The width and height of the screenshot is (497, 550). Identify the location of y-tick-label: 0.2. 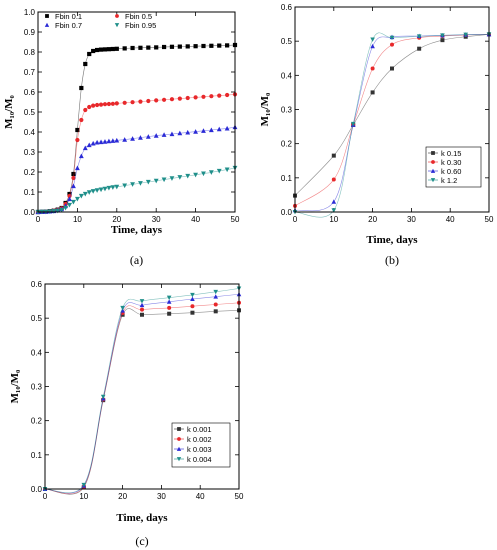
(30, 172).